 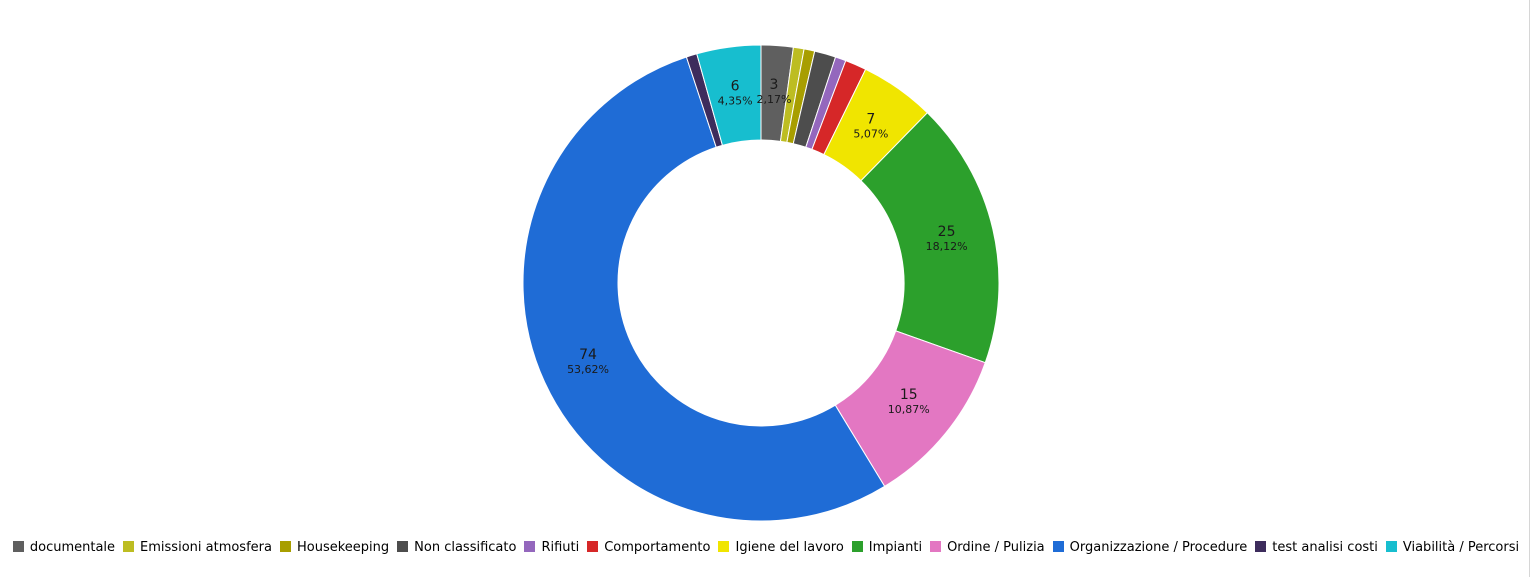 I want to click on legend-item-rifiuti: Rifiuti, so click(x=551, y=547).